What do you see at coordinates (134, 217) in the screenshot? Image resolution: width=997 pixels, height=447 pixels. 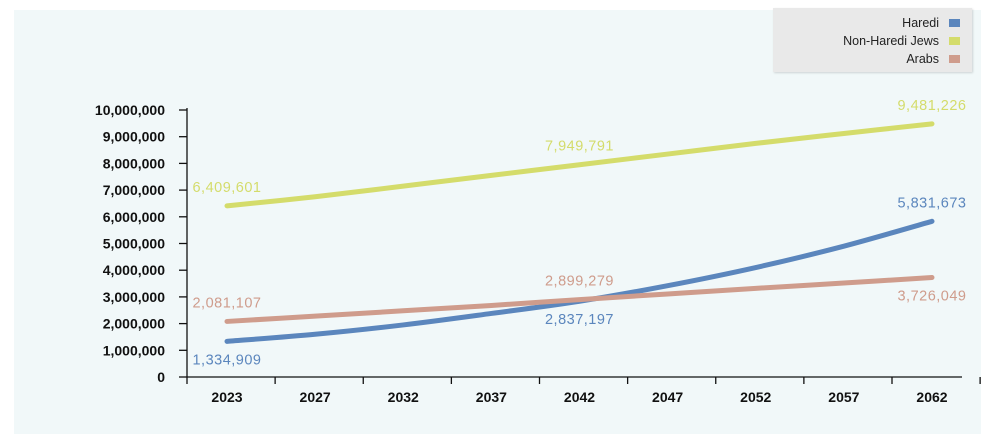 I see `y-tick-label: 6,000,000` at bounding box center [134, 217].